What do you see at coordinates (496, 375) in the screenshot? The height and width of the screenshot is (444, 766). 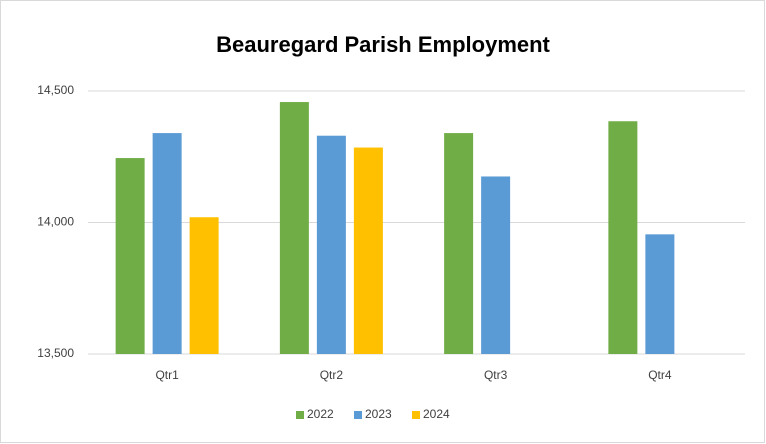 I see `x-tick-label: Qtr3` at bounding box center [496, 375].